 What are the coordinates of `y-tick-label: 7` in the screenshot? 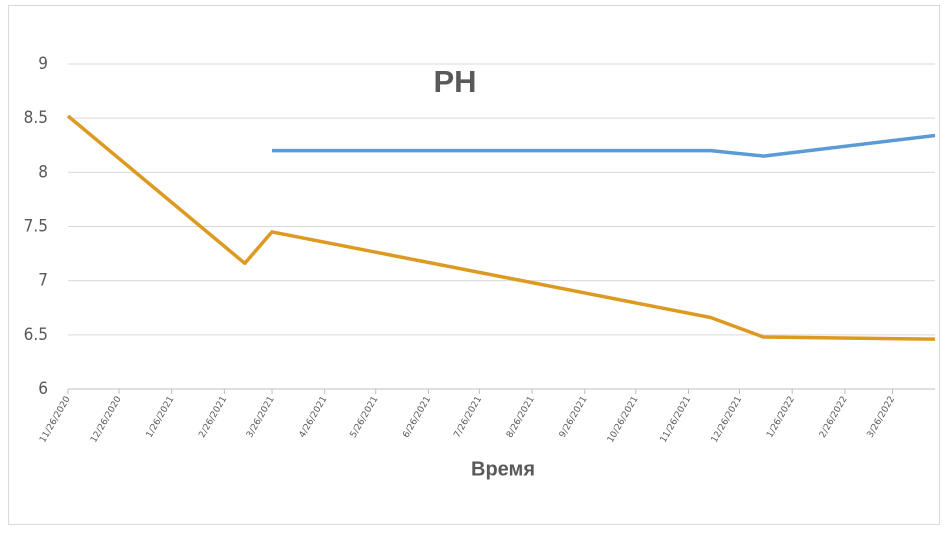 It's located at (43, 281).